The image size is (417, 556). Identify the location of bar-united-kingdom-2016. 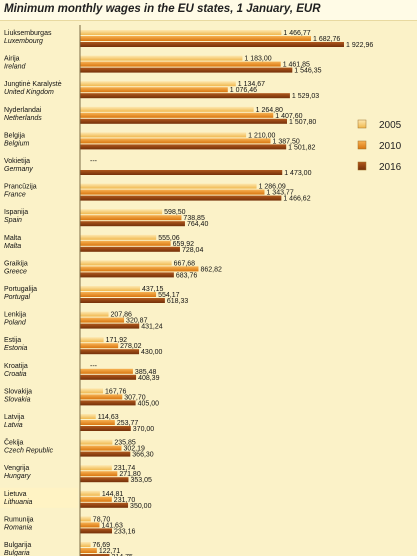
(185, 96).